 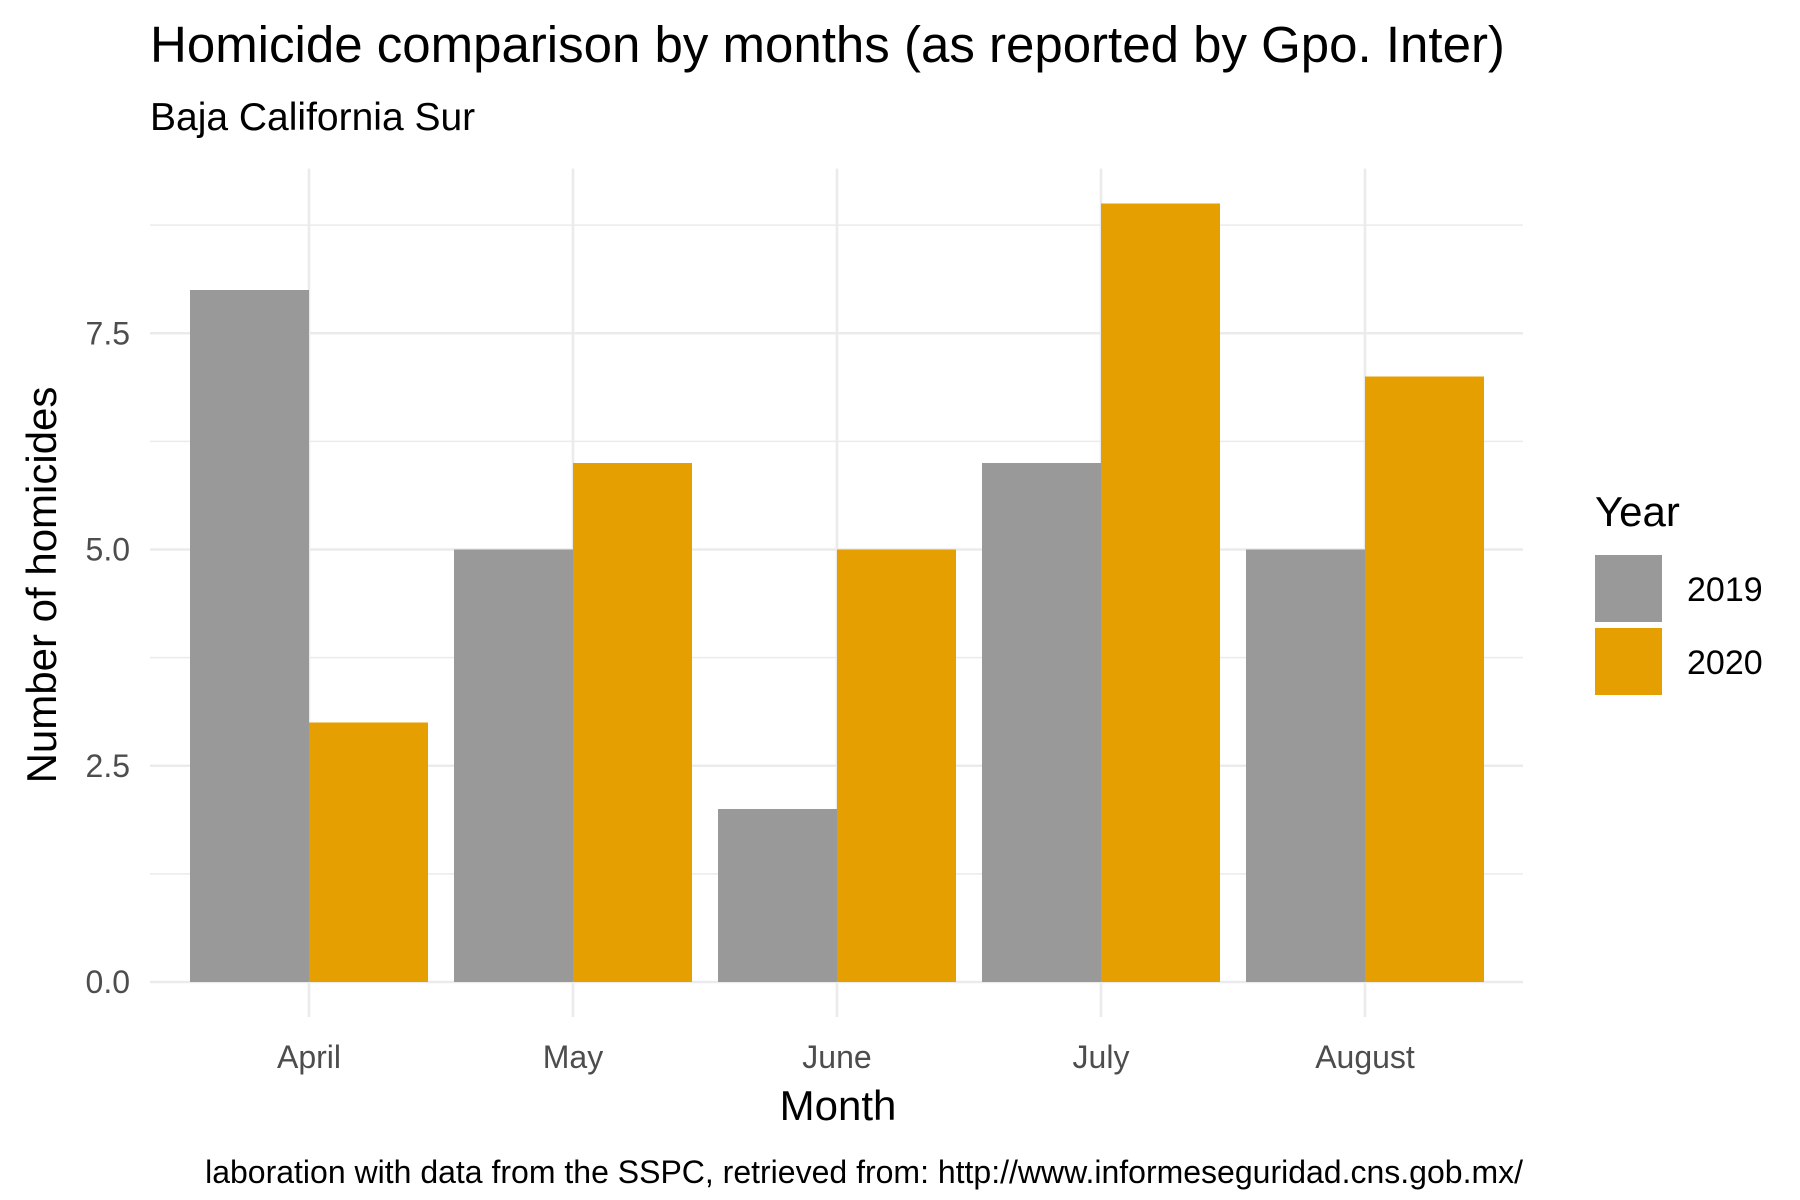 I want to click on chart-subtitle: Baja California Sur, so click(x=312, y=117).